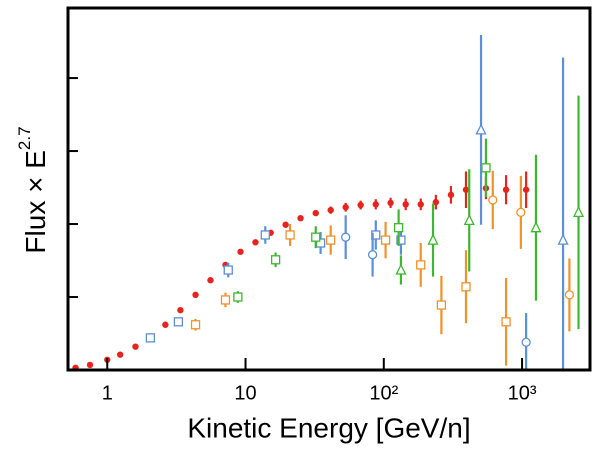  What do you see at coordinates (107, 393) in the screenshot?
I see `x-tick-label: 1` at bounding box center [107, 393].